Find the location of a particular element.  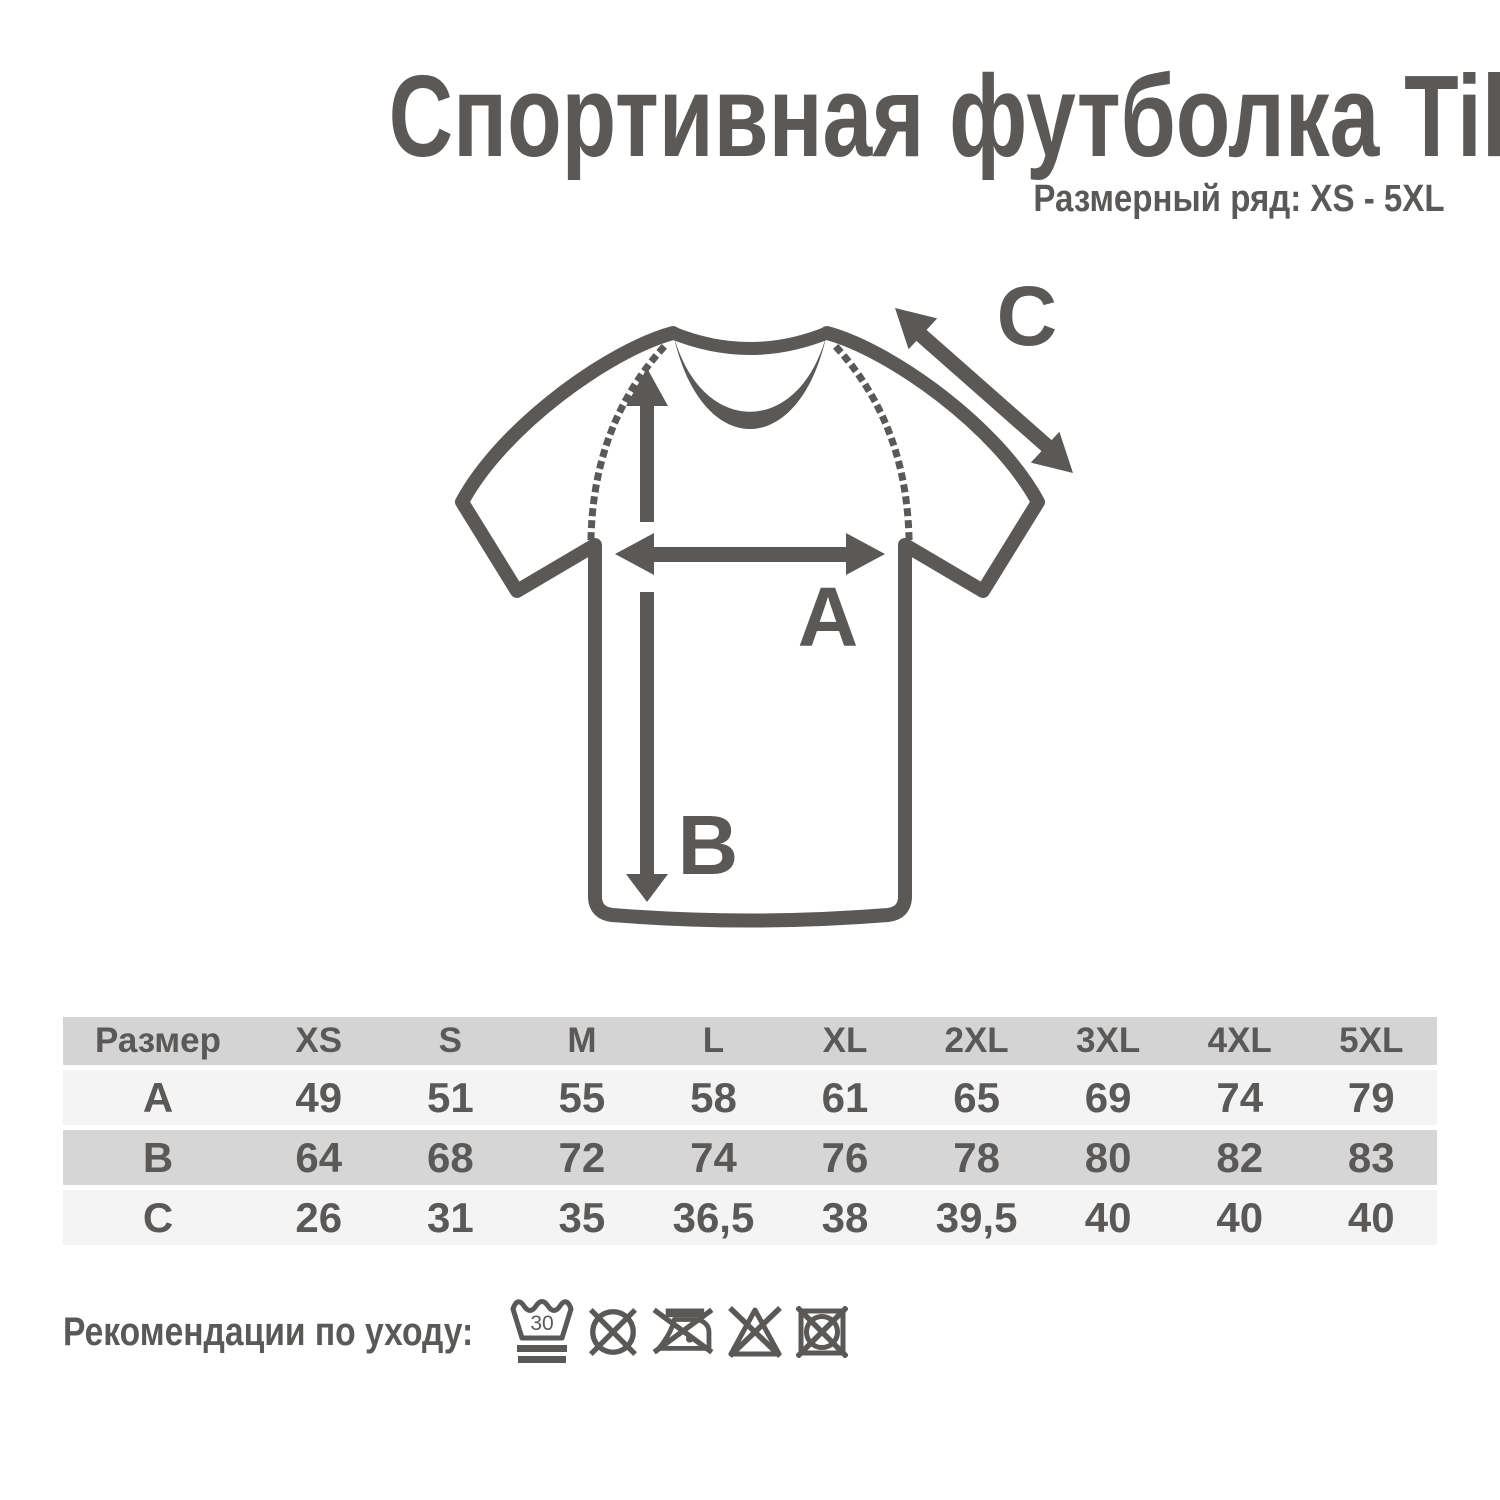

size-table-header-cell: XL is located at coordinates (845, 1040).